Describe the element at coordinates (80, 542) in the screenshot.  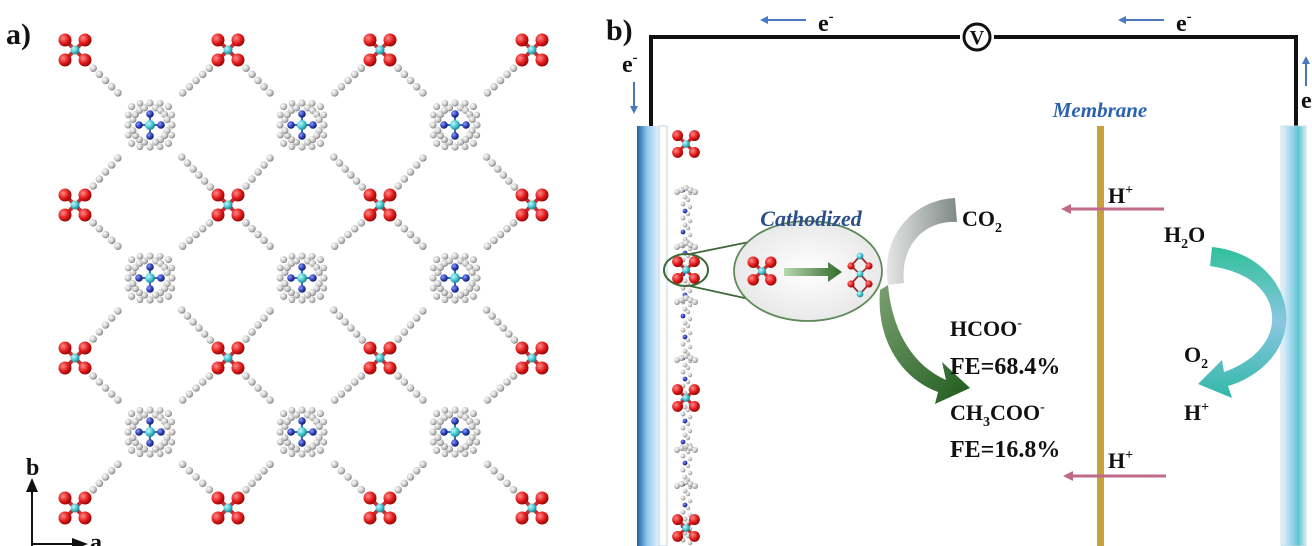
I see `axis-a-arrowhead` at that location.